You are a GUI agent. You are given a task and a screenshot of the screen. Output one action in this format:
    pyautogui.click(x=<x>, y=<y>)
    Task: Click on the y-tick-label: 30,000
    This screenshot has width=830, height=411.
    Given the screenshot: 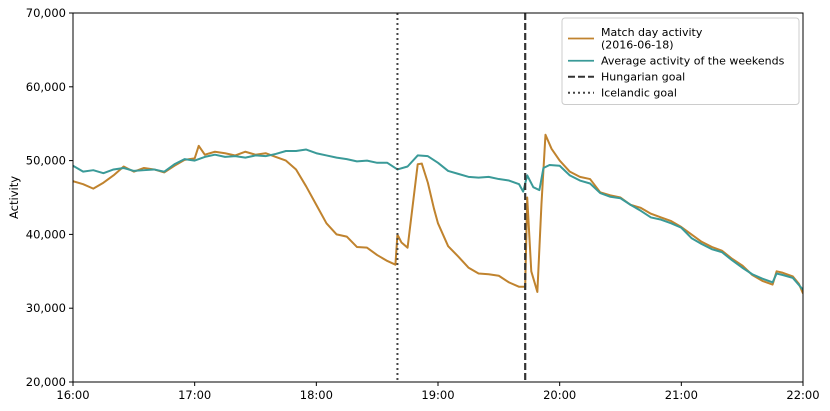 What is the action you would take?
    pyautogui.click(x=46, y=308)
    